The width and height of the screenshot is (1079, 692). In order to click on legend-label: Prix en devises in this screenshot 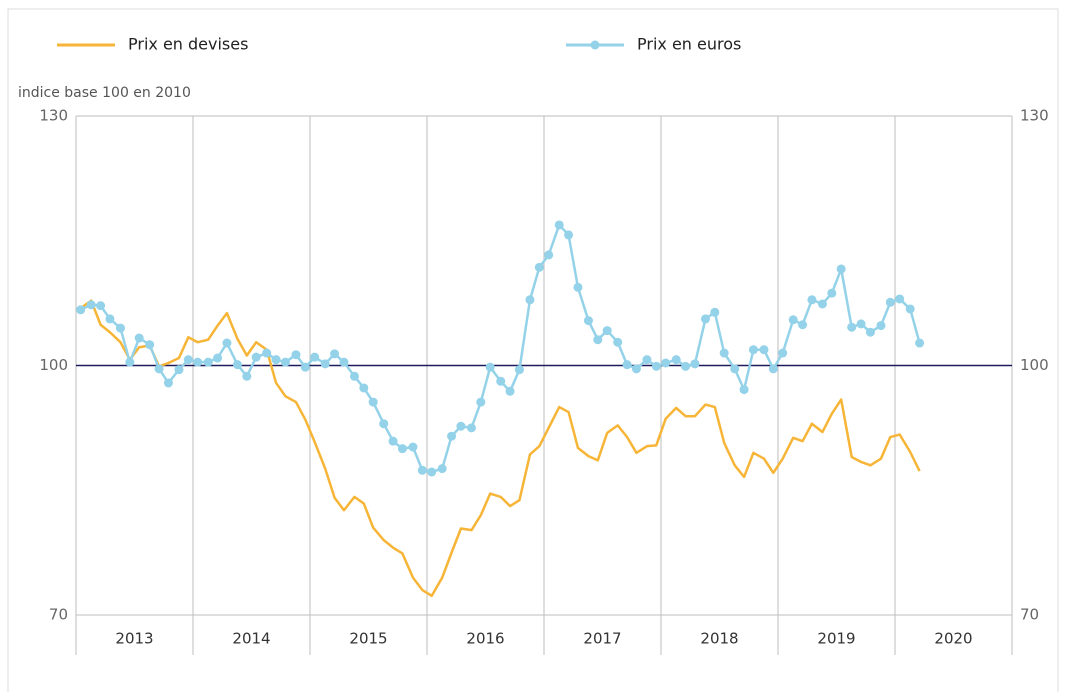, I will do `click(188, 44)`.